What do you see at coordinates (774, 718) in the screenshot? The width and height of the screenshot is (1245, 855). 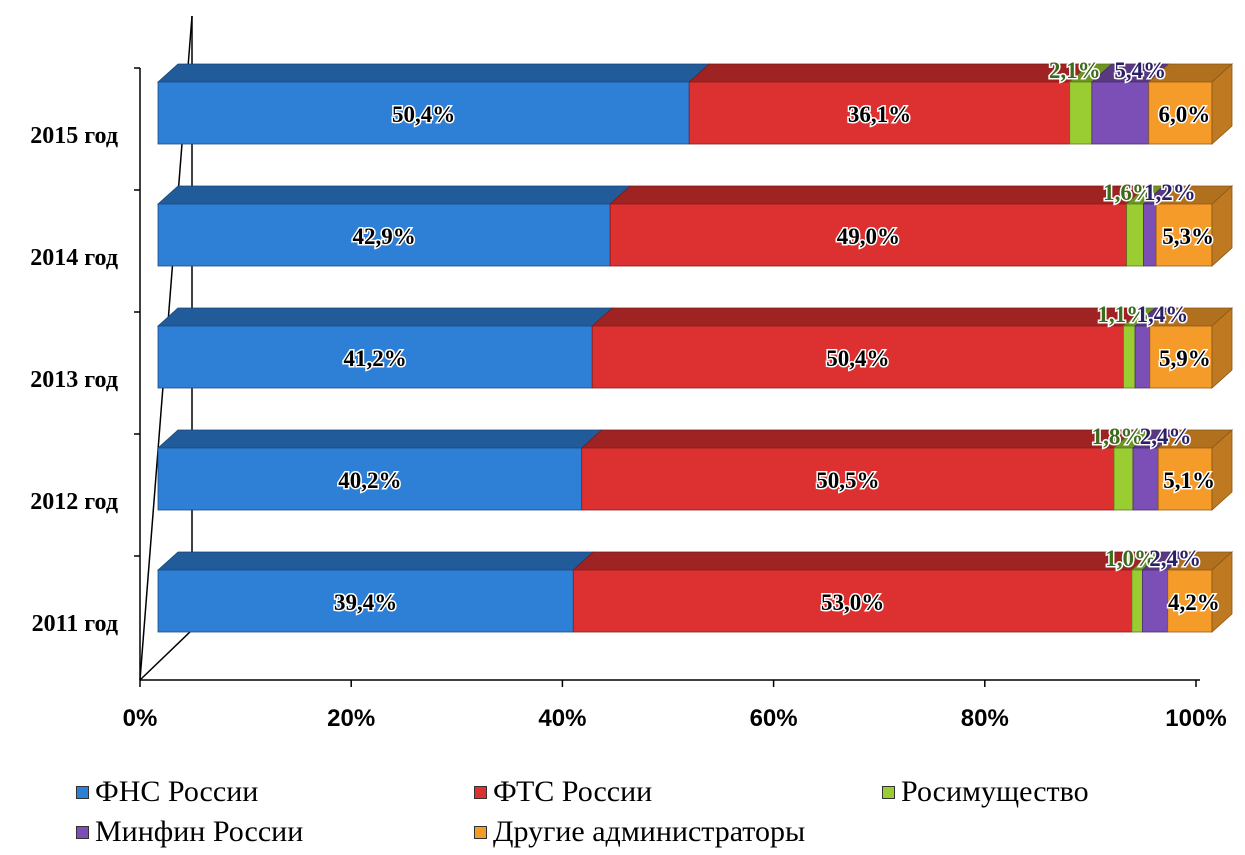 I see `x-tick-label: 60%` at bounding box center [774, 718].